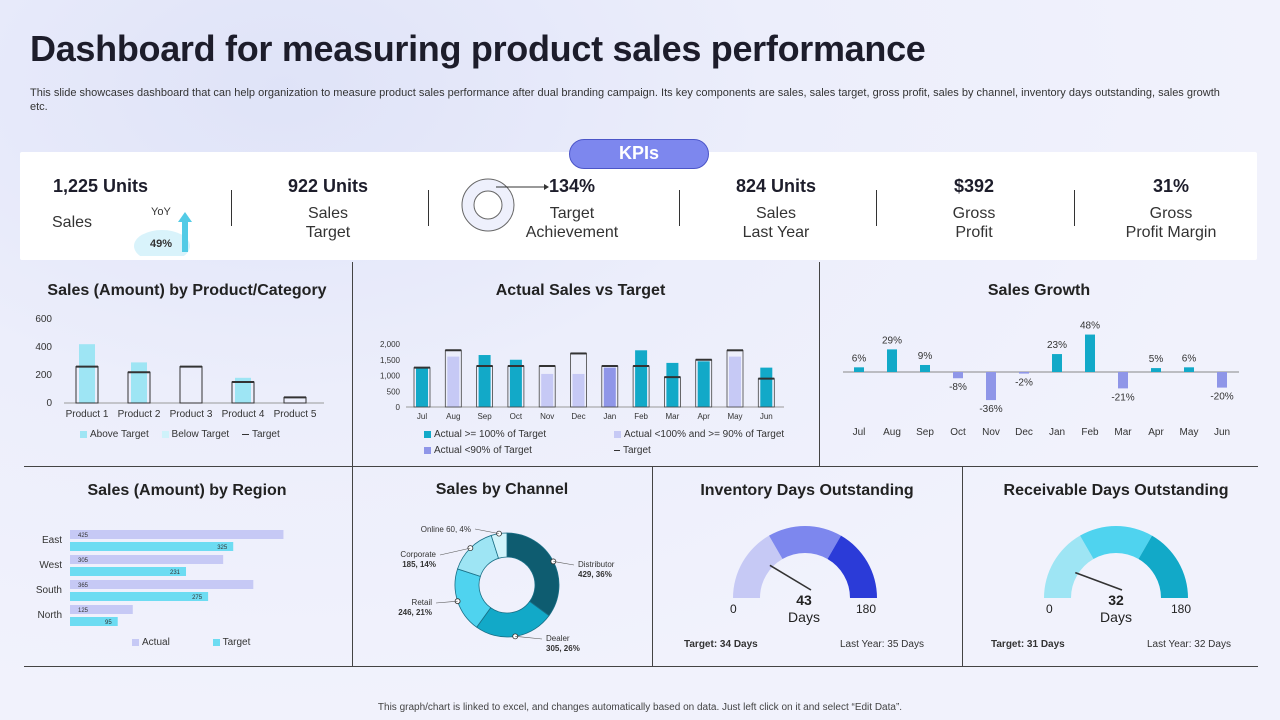 Image resolution: width=1280 pixels, height=720 pixels. I want to click on x-tick-label: Jun, so click(1222, 432).